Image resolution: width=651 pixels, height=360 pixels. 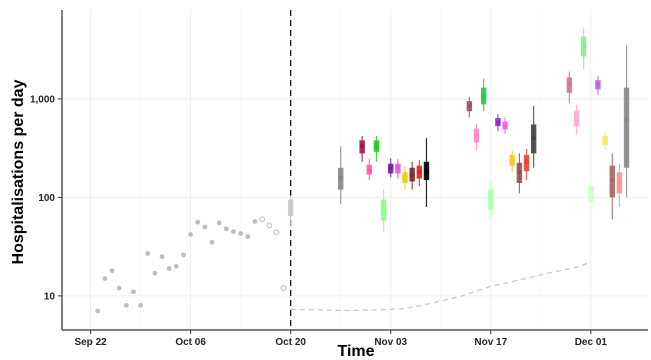 What do you see at coordinates (42, 99) in the screenshot?
I see `y-tick-label: 1,000` at bounding box center [42, 99].